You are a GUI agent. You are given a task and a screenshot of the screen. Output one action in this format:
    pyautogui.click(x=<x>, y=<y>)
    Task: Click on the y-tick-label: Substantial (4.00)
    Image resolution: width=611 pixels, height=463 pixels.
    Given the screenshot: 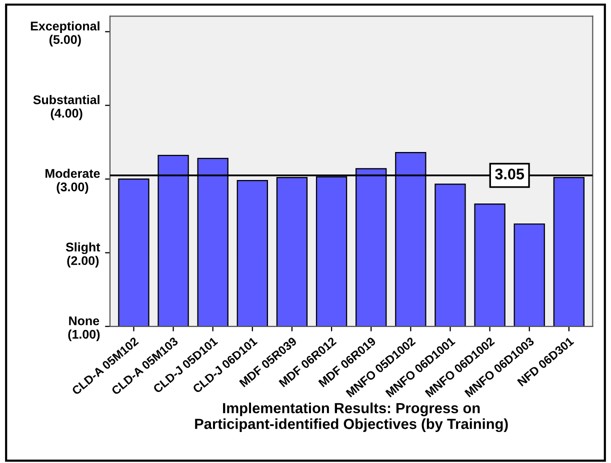 What is the action you would take?
    pyautogui.click(x=66, y=107)
    